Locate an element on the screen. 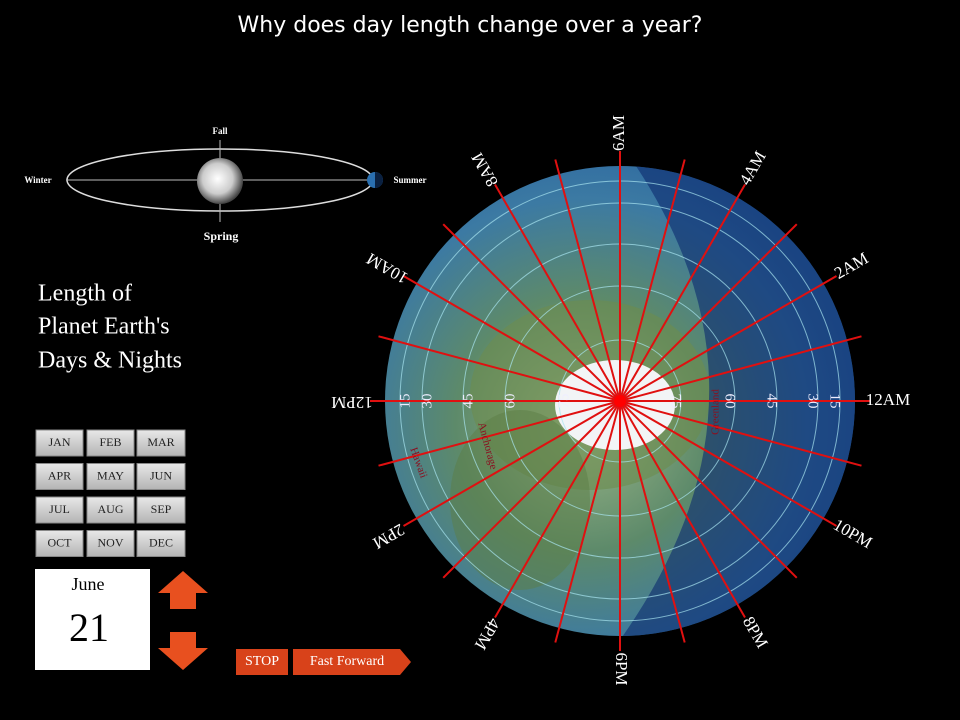  heading-line: Length of is located at coordinates (85, 294).